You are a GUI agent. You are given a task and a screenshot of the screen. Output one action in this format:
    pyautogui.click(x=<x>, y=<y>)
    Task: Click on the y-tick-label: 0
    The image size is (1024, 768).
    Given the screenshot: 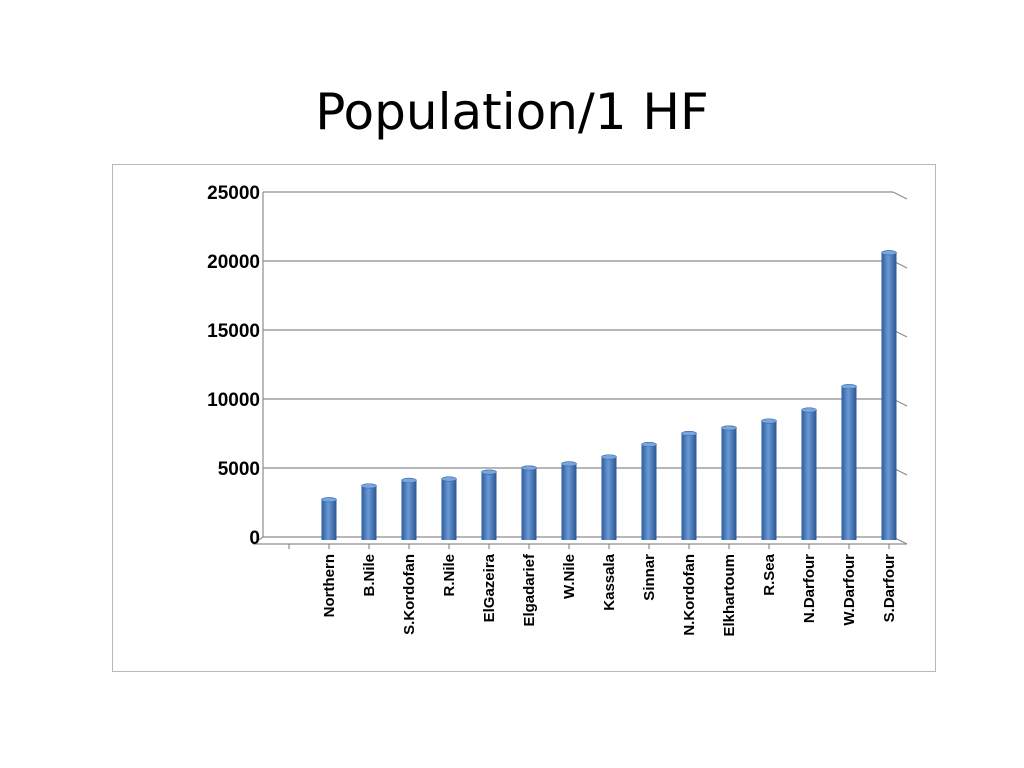 What is the action you would take?
    pyautogui.click(x=254, y=538)
    